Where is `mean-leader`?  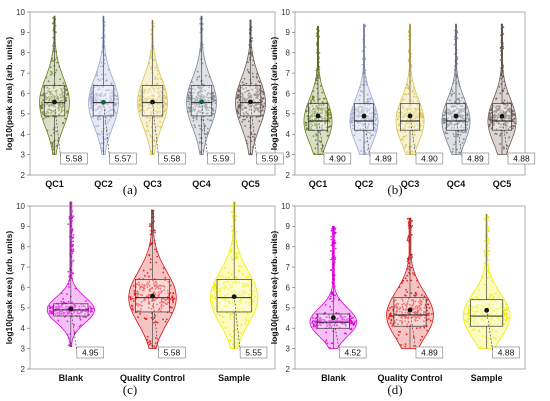 mean-leader is located at coordinates (253, 129).